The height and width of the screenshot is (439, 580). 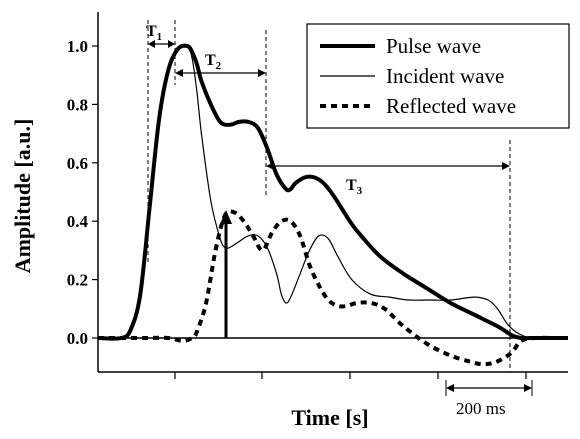 I want to click on y-tick-label: 0.6, so click(x=77, y=163).